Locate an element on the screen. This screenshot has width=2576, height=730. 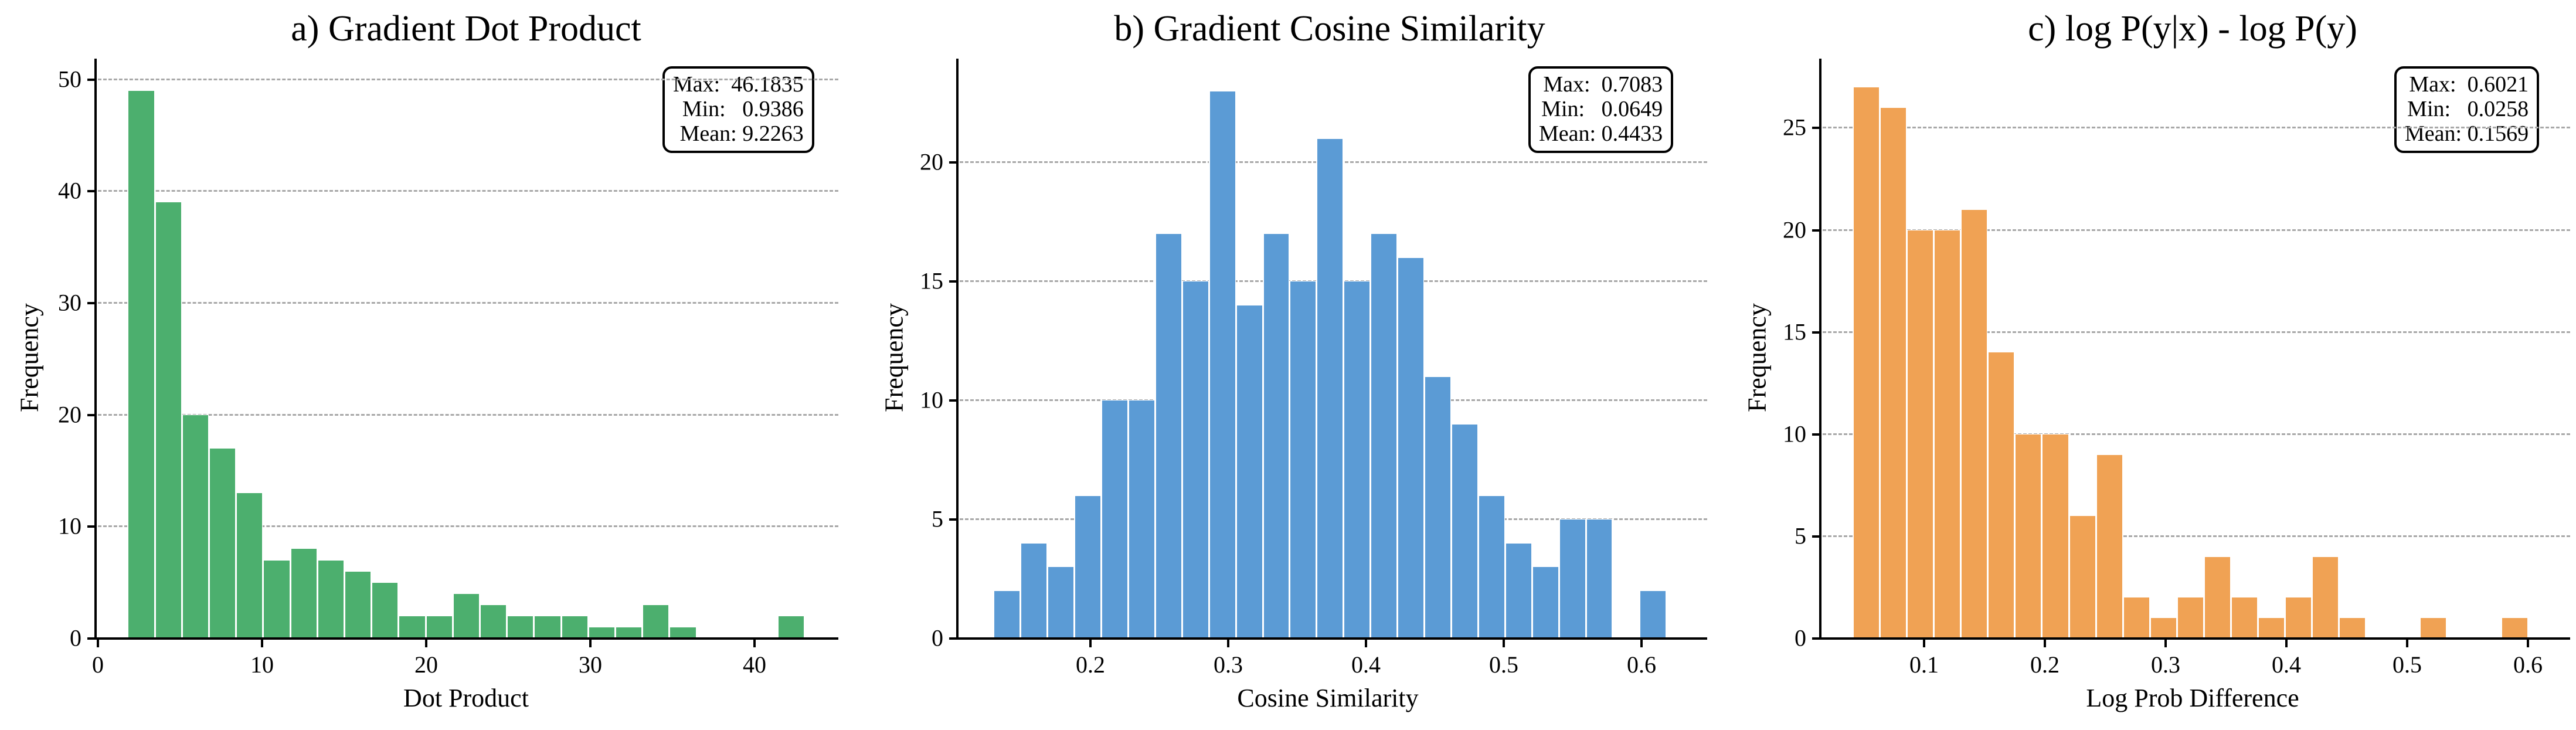
x-tick-label: 10 is located at coordinates (262, 664).